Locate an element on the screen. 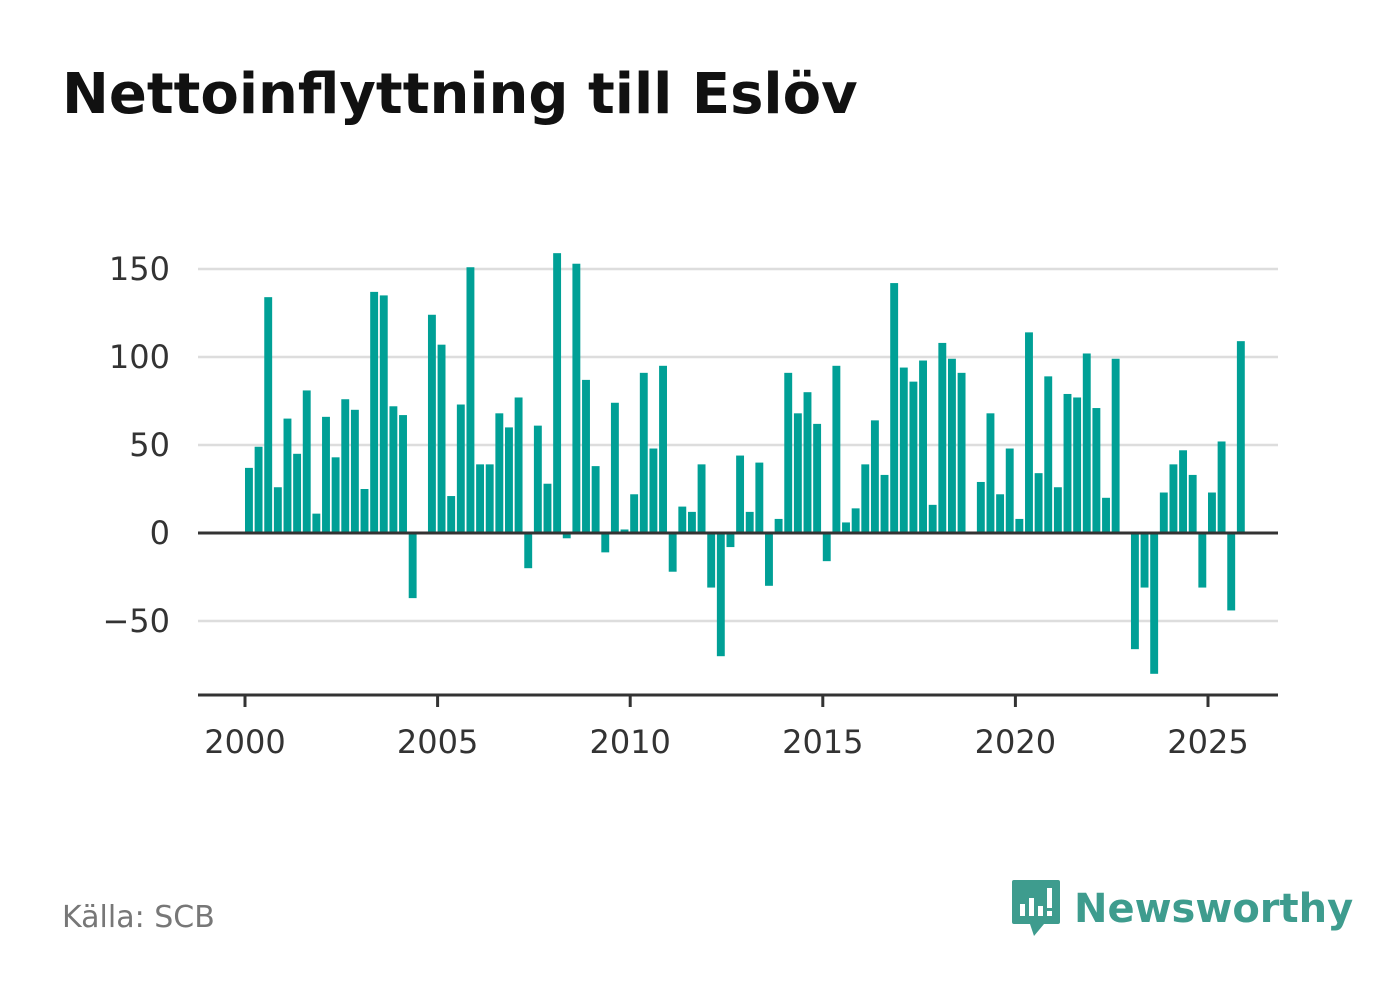 This screenshot has width=1382, height=999. x-tick-label: 2015 is located at coordinates (822, 742).